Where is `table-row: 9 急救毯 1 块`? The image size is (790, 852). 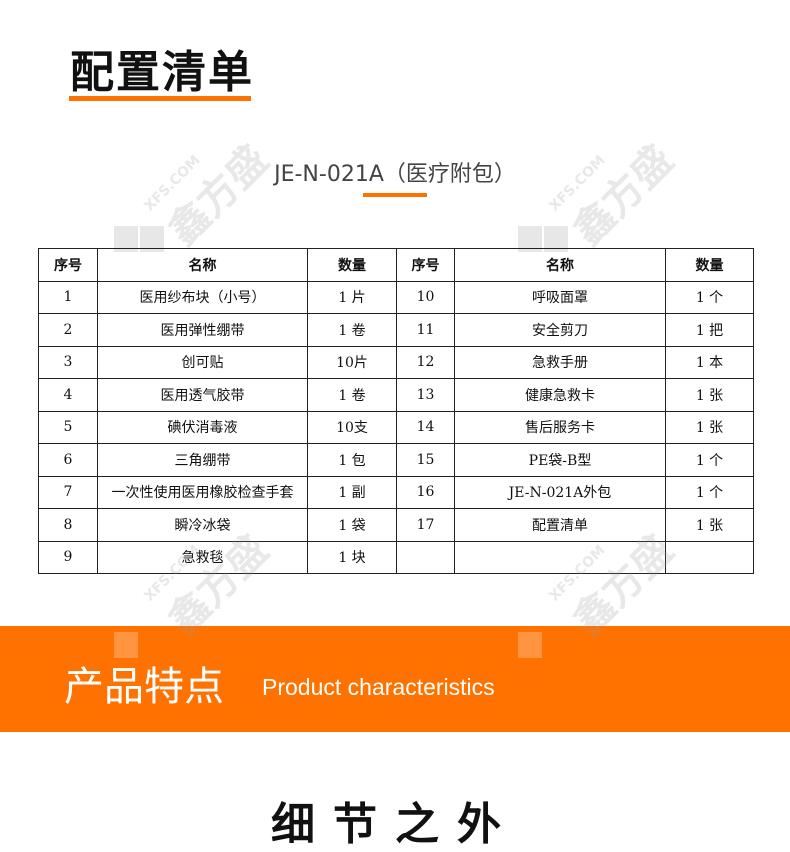
table-row: 9 急救毯 1 块 is located at coordinates (396, 557).